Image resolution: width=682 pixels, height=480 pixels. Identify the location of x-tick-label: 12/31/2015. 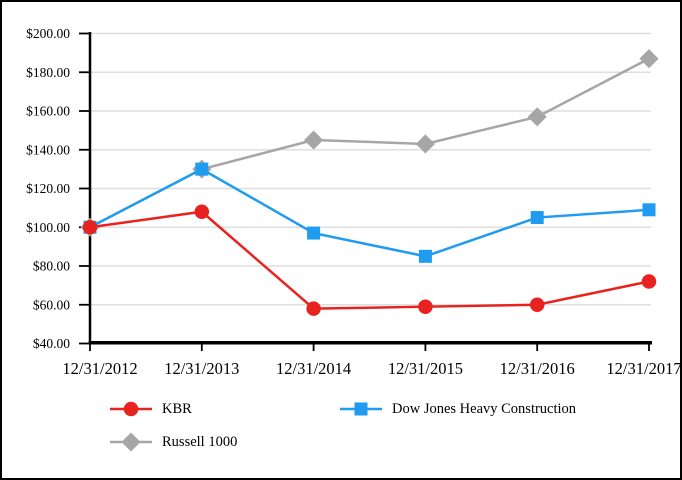
(425, 368).